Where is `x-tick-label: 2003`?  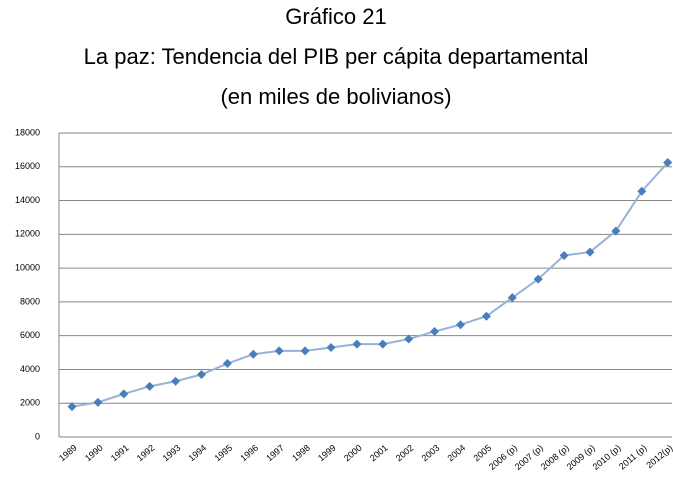 x-tick-label: 2003 is located at coordinates (431, 453).